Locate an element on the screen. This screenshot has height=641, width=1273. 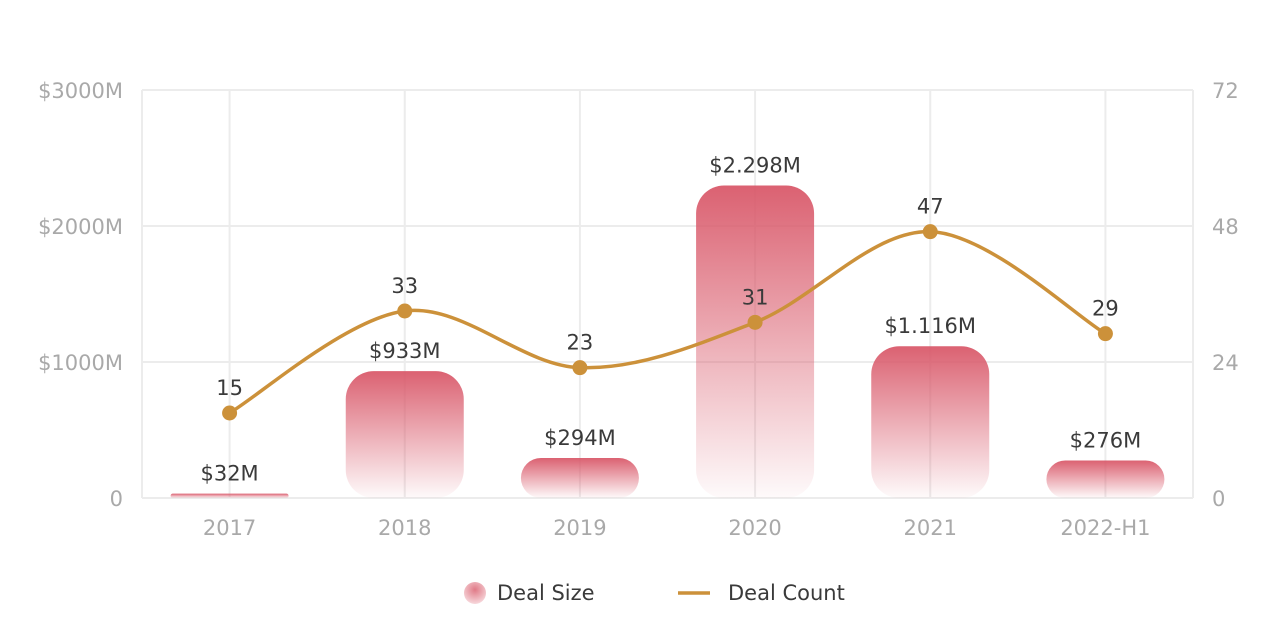
y-left-tick-label: $2000M is located at coordinates (80, 227).